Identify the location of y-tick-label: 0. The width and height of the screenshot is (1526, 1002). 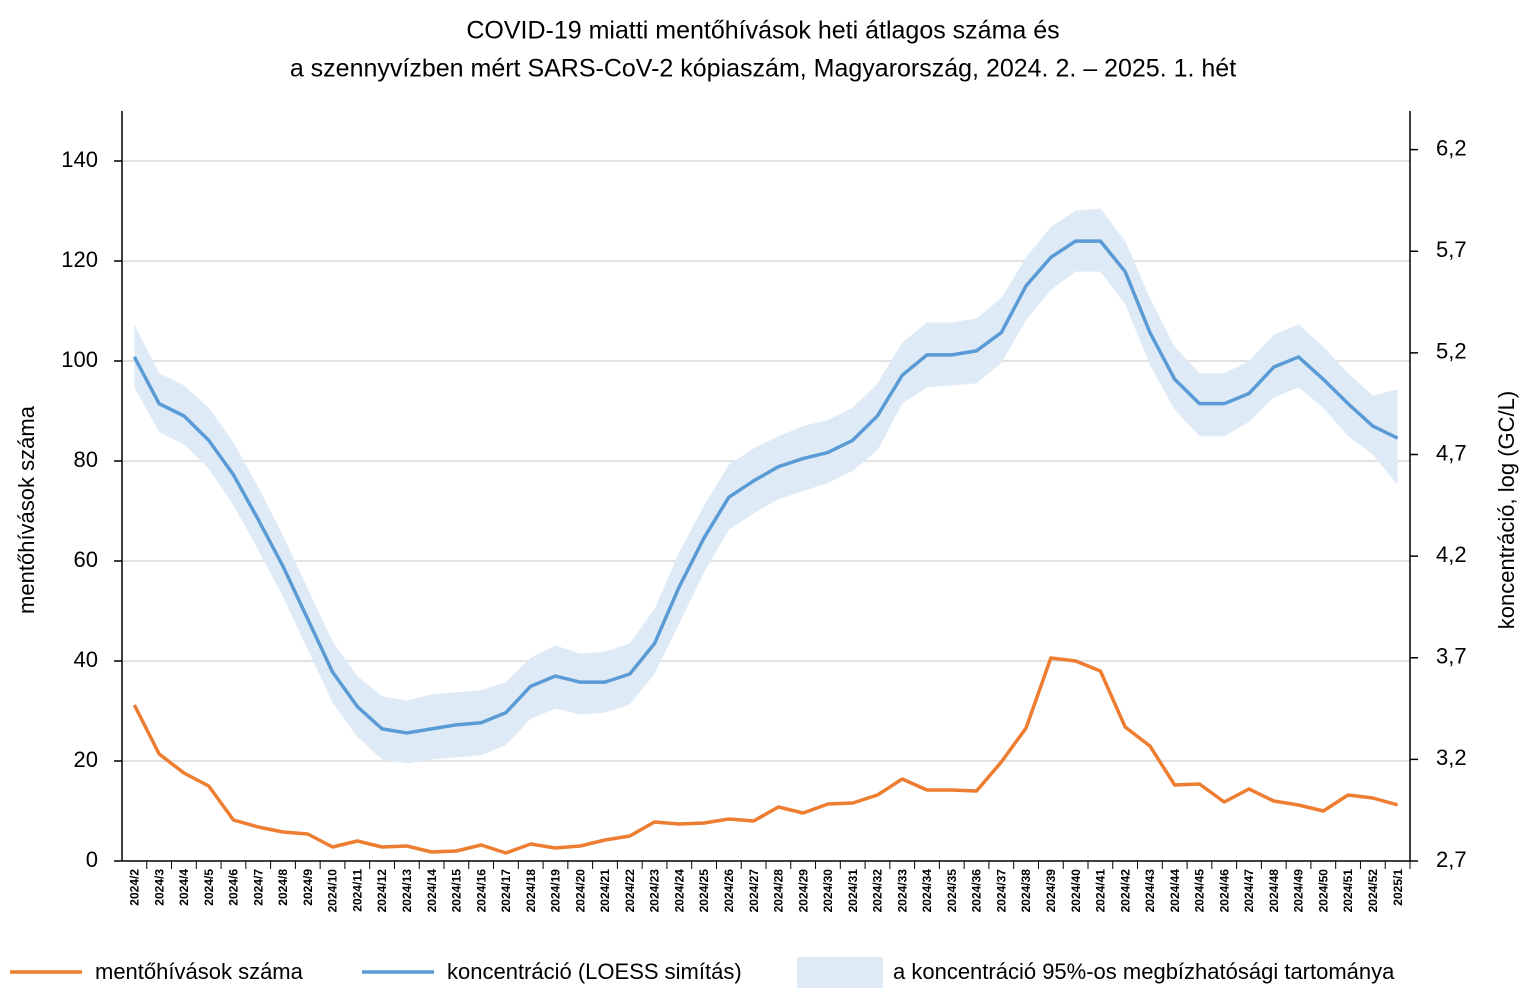
(92, 859).